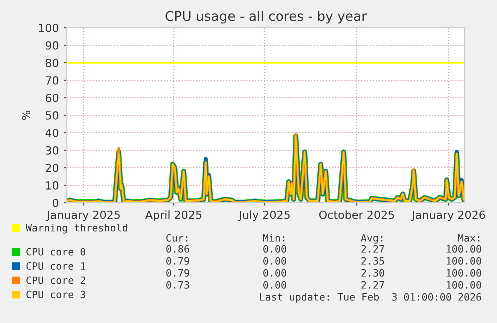 The width and height of the screenshot is (497, 323). I want to click on x-tick-label: October 2025, so click(356, 215).